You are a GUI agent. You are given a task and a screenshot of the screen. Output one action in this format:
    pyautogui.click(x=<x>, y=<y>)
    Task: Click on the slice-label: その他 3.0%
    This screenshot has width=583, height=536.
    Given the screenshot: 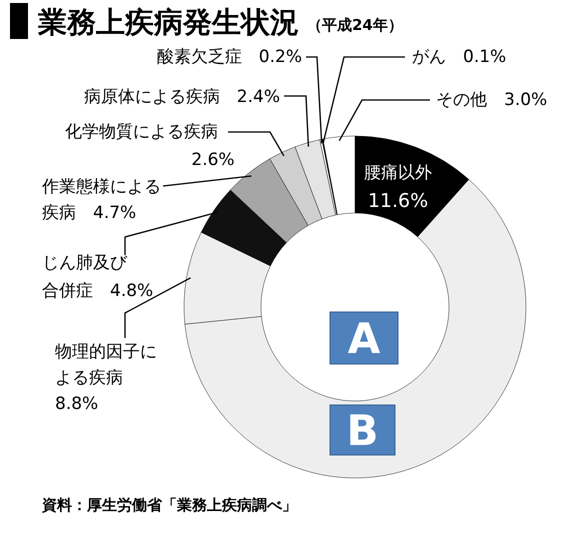 What is the action you would take?
    pyautogui.click(x=492, y=100)
    